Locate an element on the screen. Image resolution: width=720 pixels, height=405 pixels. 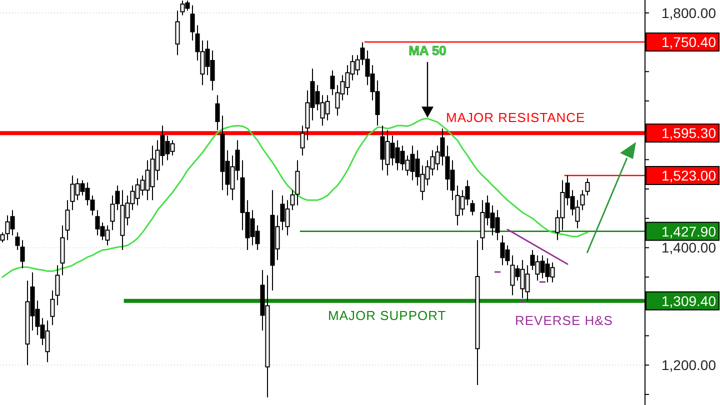
y-tick-label: 1,200.00 is located at coordinates (689, 364).